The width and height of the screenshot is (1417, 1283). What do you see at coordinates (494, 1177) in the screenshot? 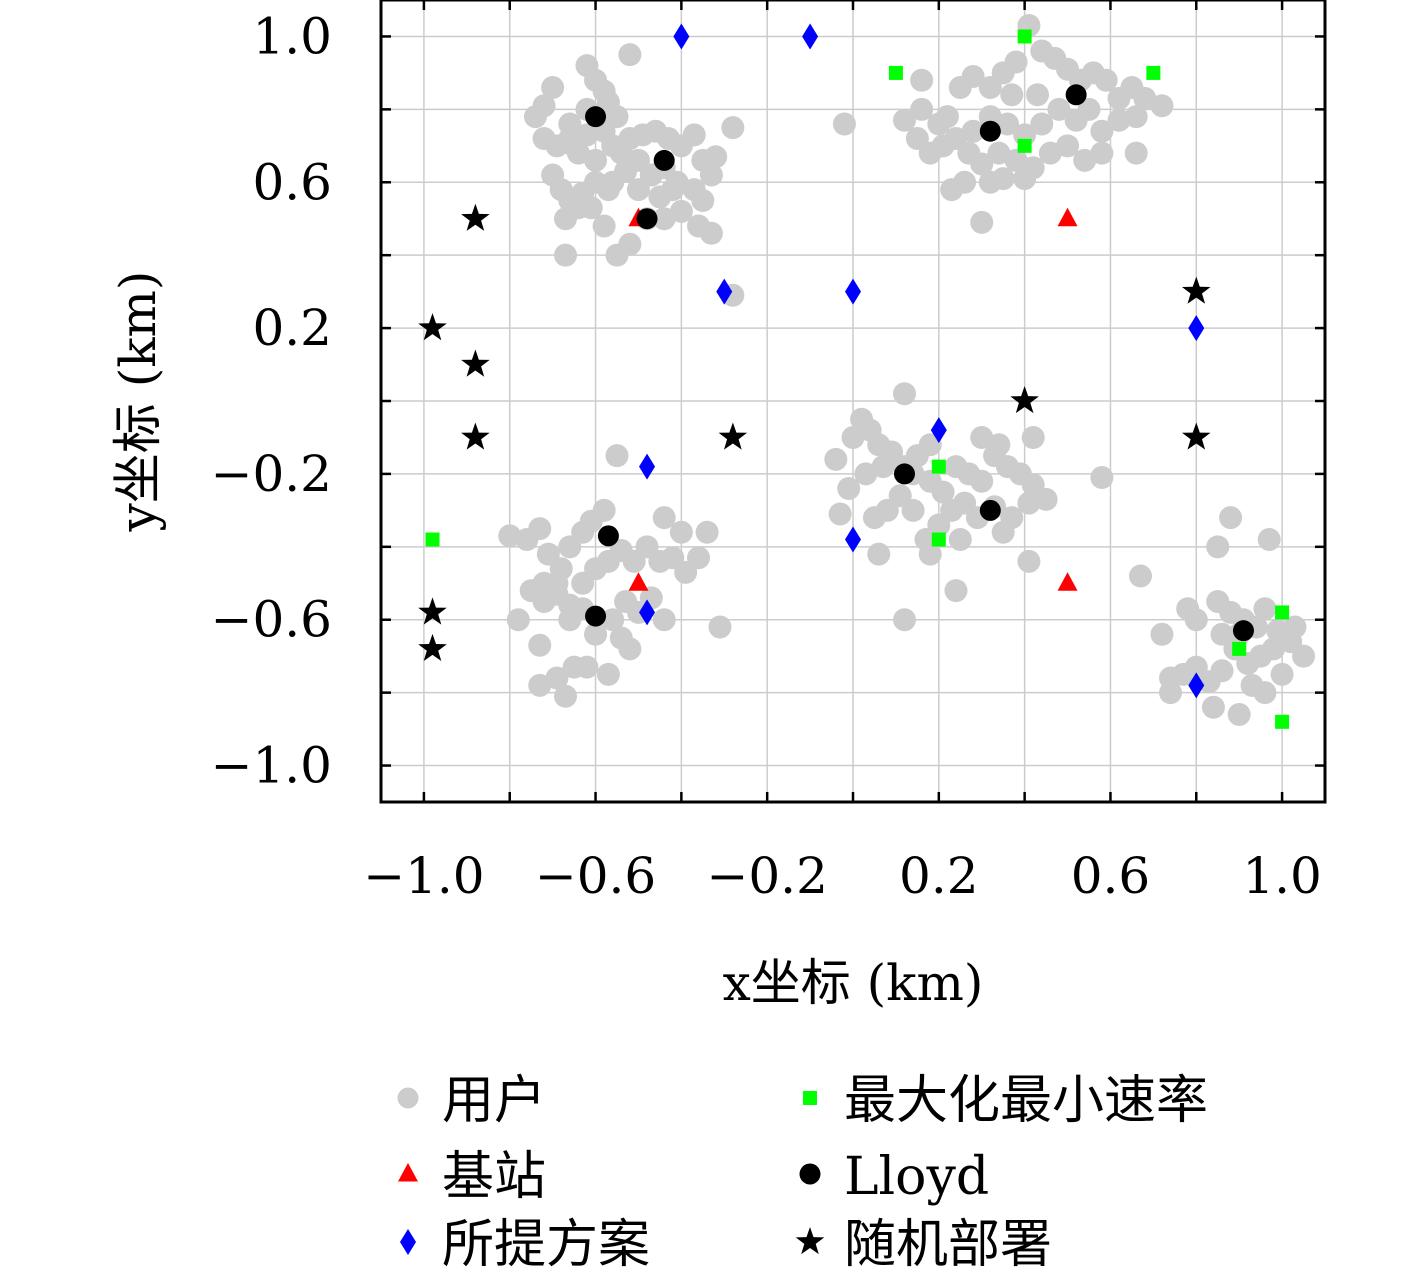
I see `legend-label: 基站` at bounding box center [494, 1177].